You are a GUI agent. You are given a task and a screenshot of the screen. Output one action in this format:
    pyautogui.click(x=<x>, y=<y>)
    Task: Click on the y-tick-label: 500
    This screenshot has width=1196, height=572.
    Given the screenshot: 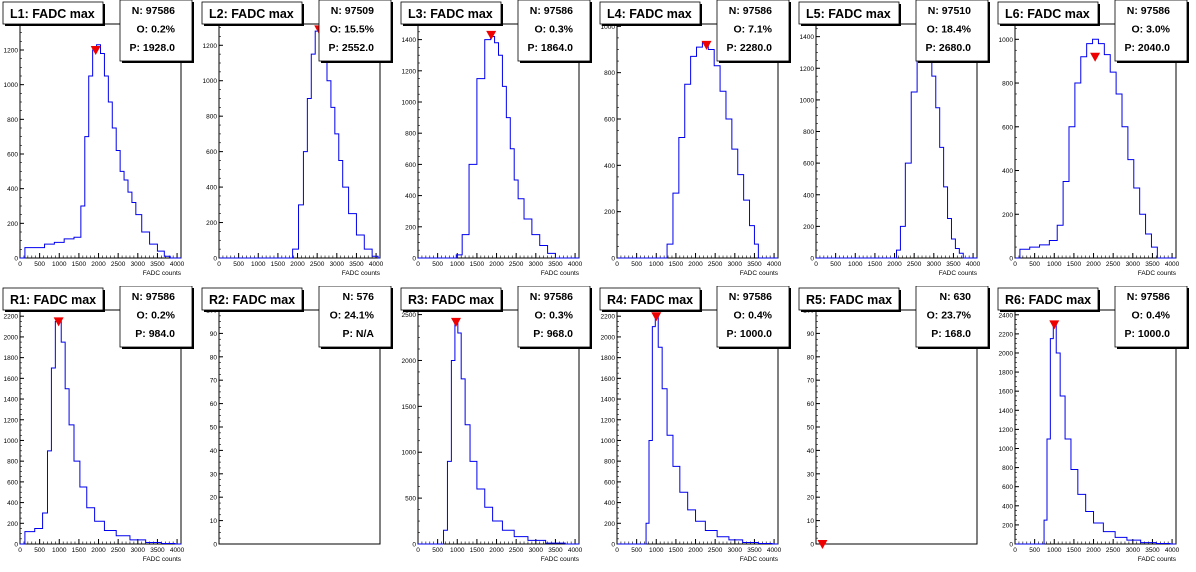 What is the action you would take?
    pyautogui.click(x=410, y=499)
    